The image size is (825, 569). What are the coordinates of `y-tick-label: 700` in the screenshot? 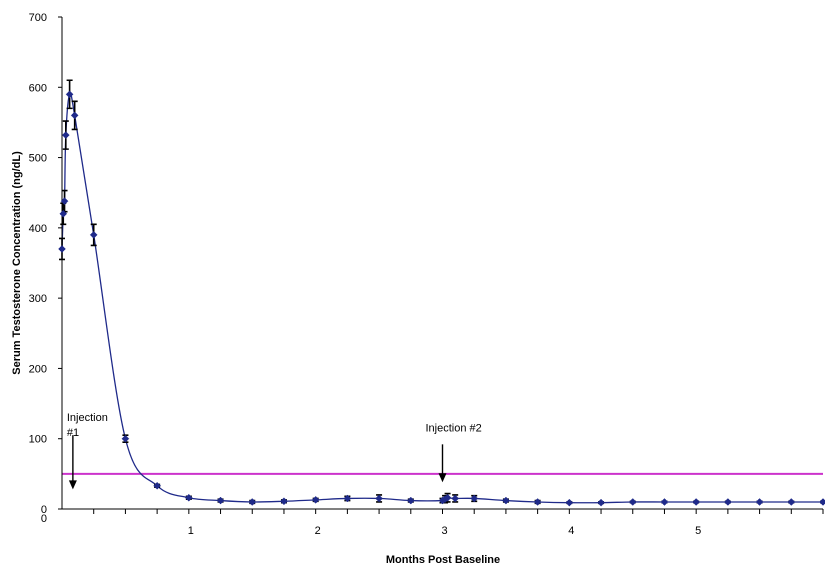 It's located at (38, 18).